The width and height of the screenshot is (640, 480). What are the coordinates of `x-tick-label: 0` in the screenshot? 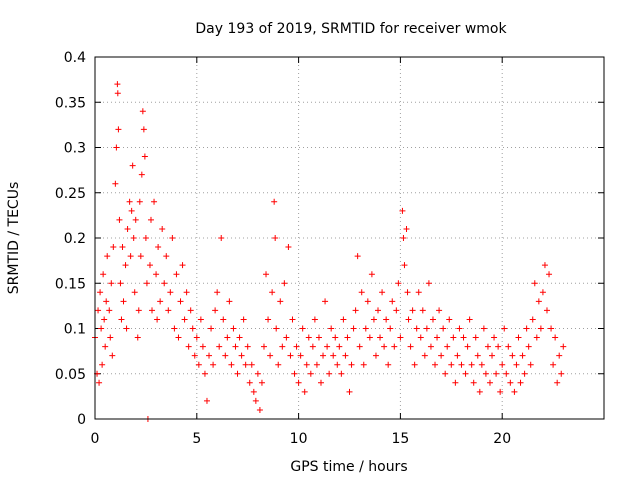 It's located at (95, 439).